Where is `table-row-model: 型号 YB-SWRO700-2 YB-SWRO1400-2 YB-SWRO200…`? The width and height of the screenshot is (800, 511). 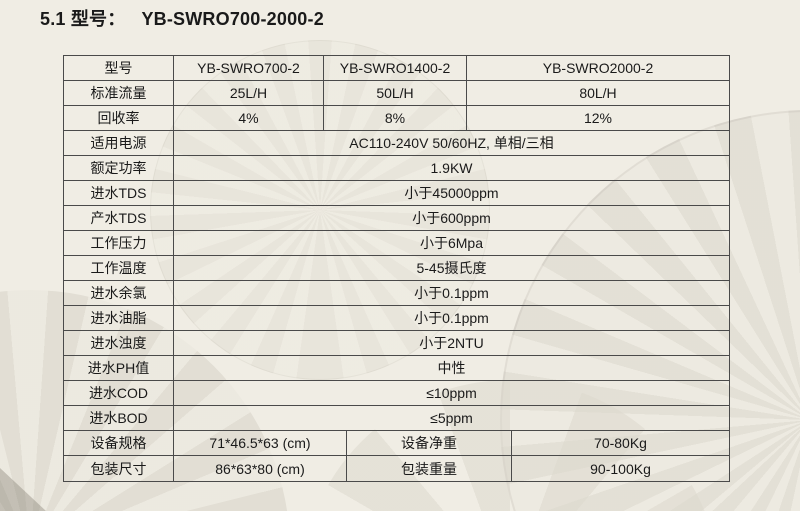 table-row-model: 型号 YB-SWRO700-2 YB-SWRO1400-2 YB-SWRO200… is located at coordinates (396, 68).